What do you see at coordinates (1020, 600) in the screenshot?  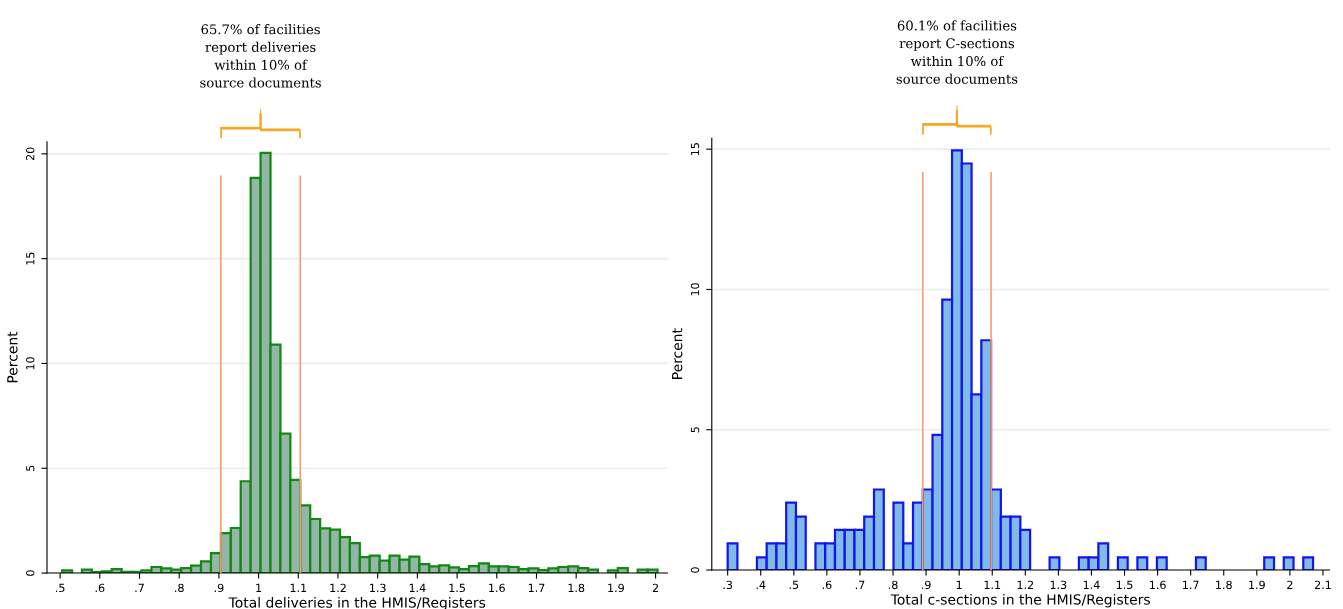 I see `x-axis-title: Total c-sections in the HMIS/Registers` at bounding box center [1020, 600].